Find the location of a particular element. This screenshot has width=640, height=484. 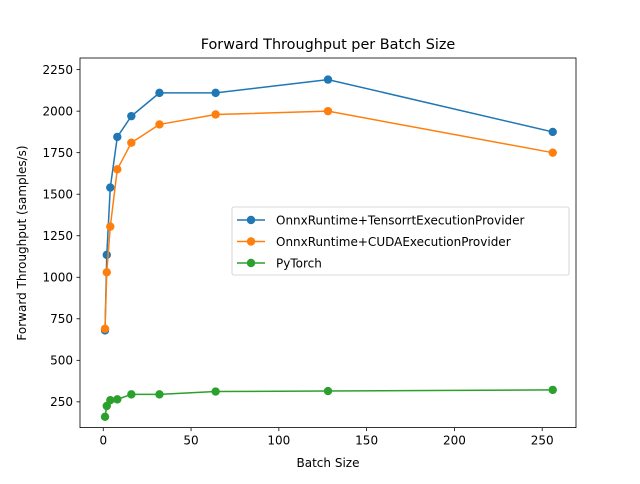

y-axis-ticks: 250 500 750 1000 1250 1500 1750 2000 2250 is located at coordinates (61, 236).